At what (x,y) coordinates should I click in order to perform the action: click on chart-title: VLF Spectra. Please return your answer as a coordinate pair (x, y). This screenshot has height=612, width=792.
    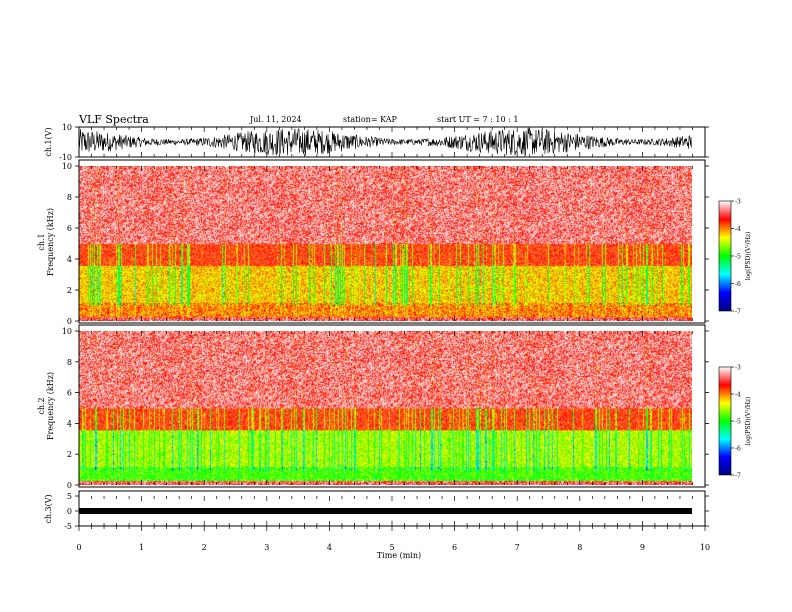
    Looking at the image, I should click on (114, 119).